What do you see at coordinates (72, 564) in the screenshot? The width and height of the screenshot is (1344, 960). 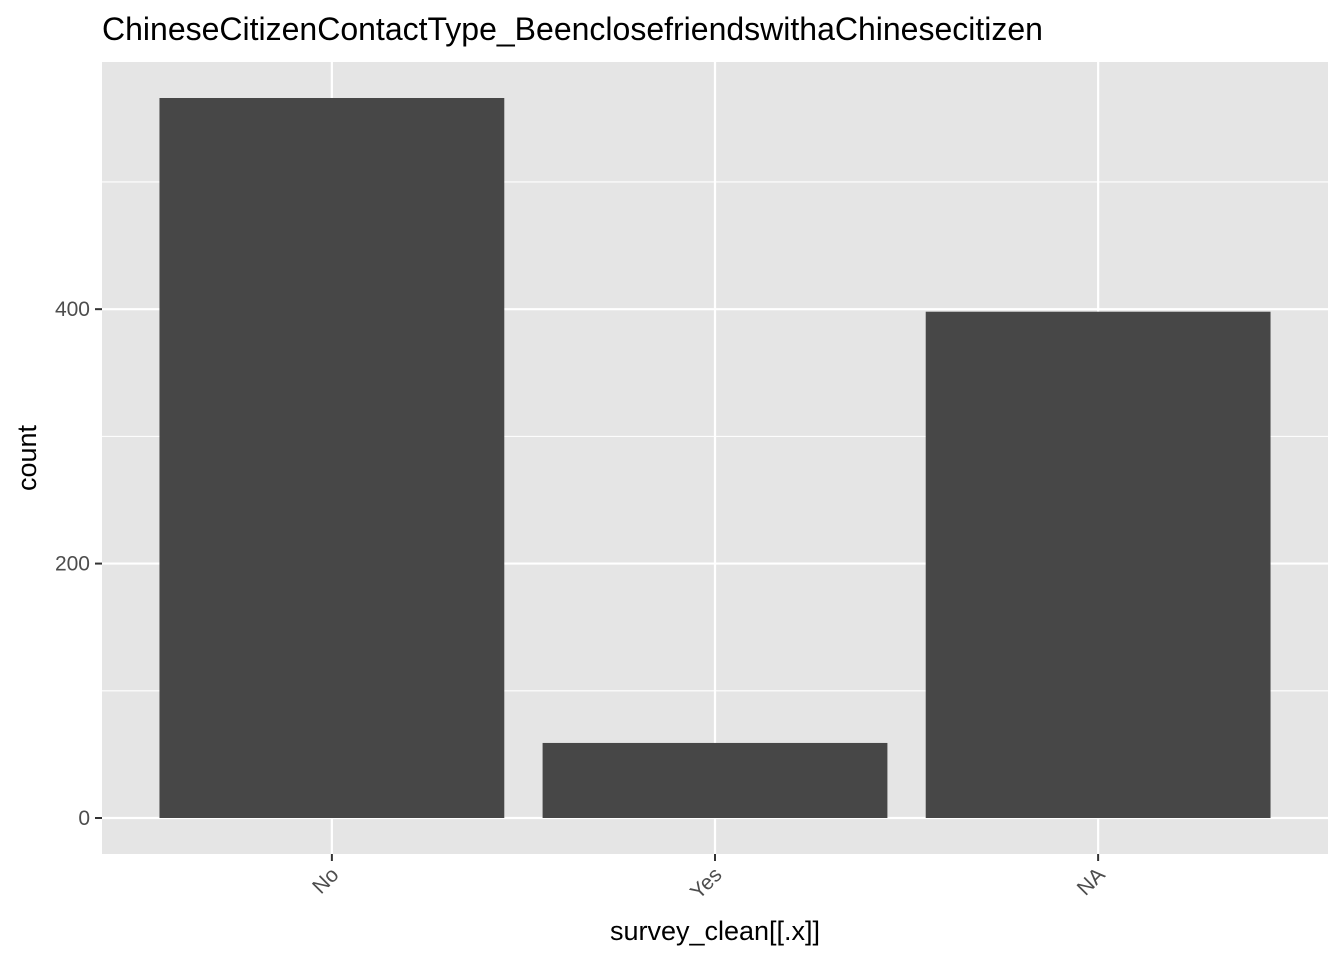 I see `y-tick-label: 200` at bounding box center [72, 564].